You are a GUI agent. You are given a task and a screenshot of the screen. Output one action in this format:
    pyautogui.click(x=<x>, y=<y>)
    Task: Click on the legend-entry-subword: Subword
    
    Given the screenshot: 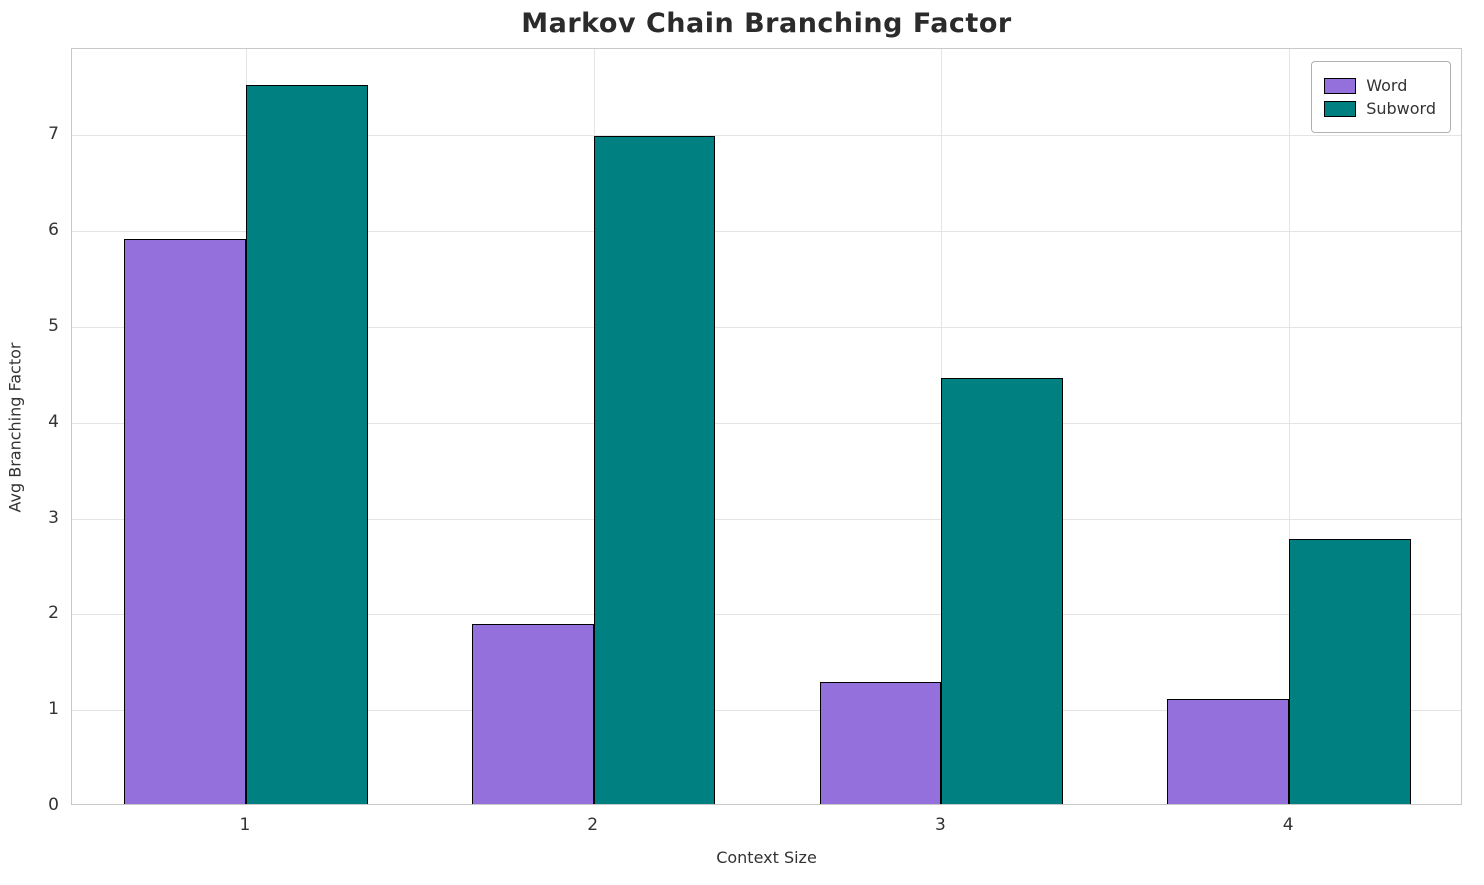 What is the action you would take?
    pyautogui.click(x=1380, y=108)
    